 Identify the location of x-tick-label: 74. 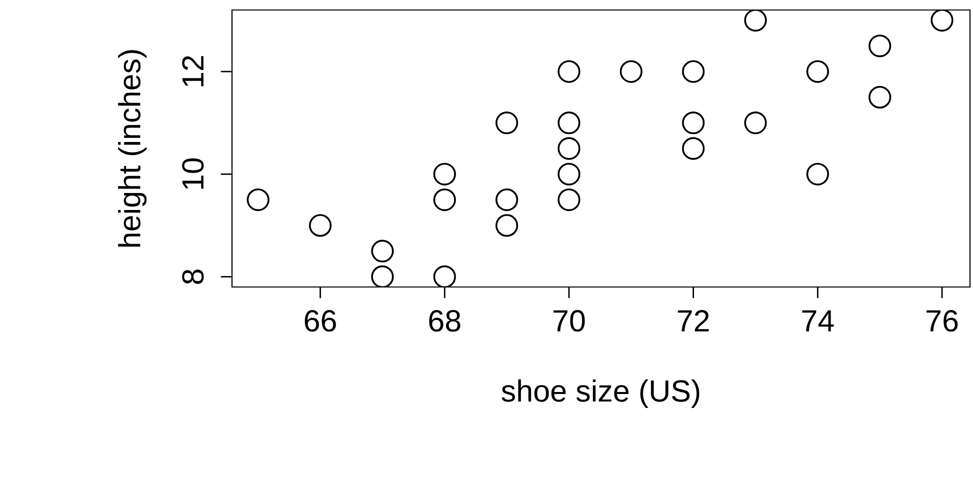
(818, 321).